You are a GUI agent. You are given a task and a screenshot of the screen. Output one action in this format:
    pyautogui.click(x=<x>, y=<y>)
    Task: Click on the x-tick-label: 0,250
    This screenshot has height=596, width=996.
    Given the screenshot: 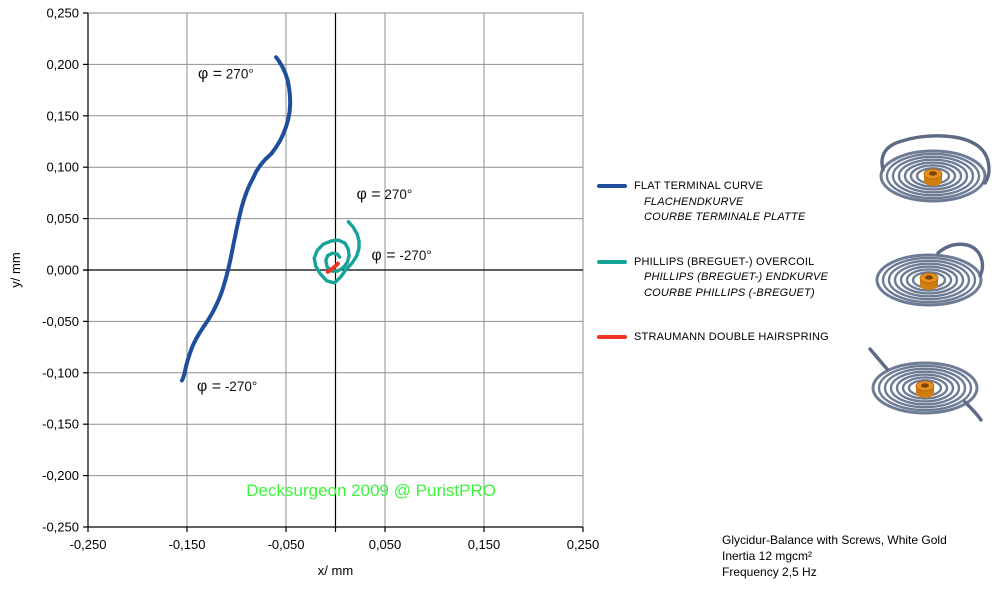 What is the action you would take?
    pyautogui.click(x=583, y=544)
    